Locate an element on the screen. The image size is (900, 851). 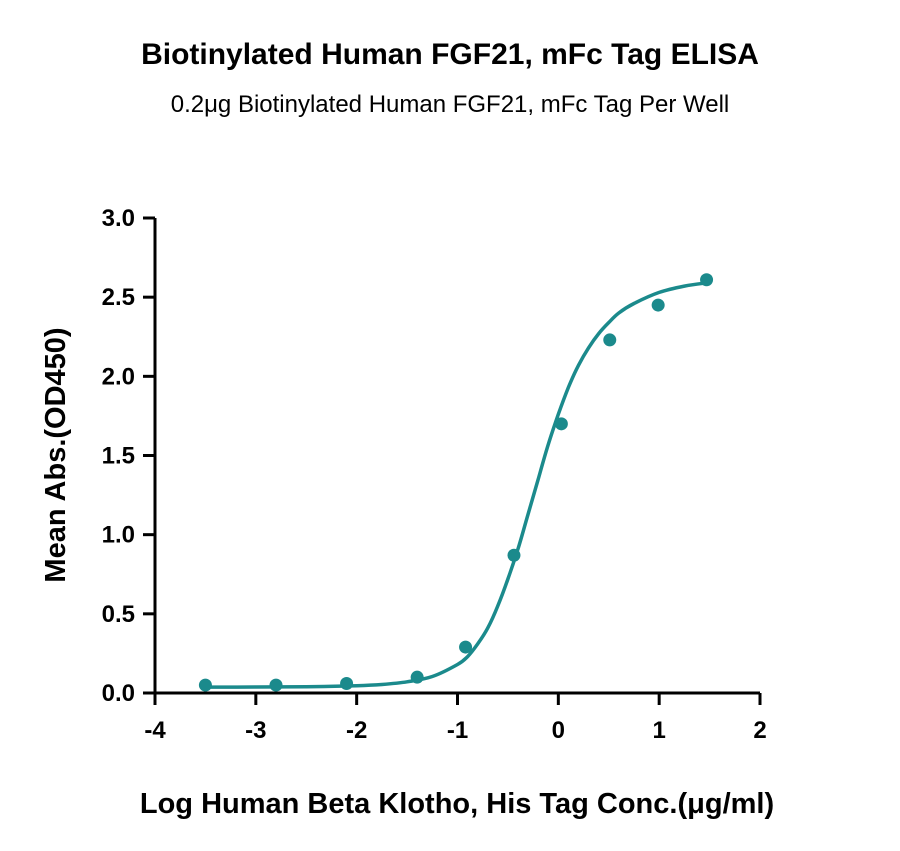
y-tick-label: 3.0 is located at coordinates (118, 218).